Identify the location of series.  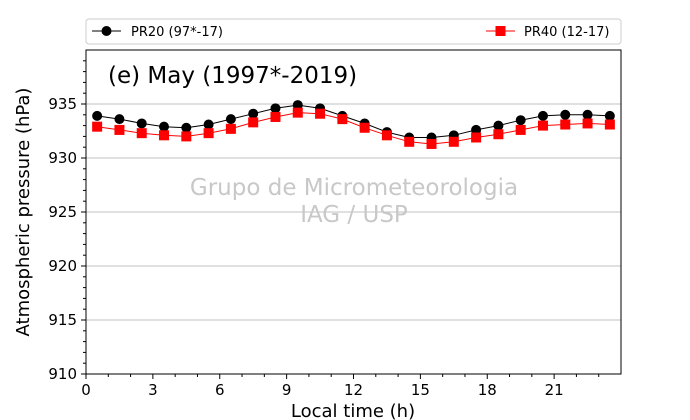
(353, 124).